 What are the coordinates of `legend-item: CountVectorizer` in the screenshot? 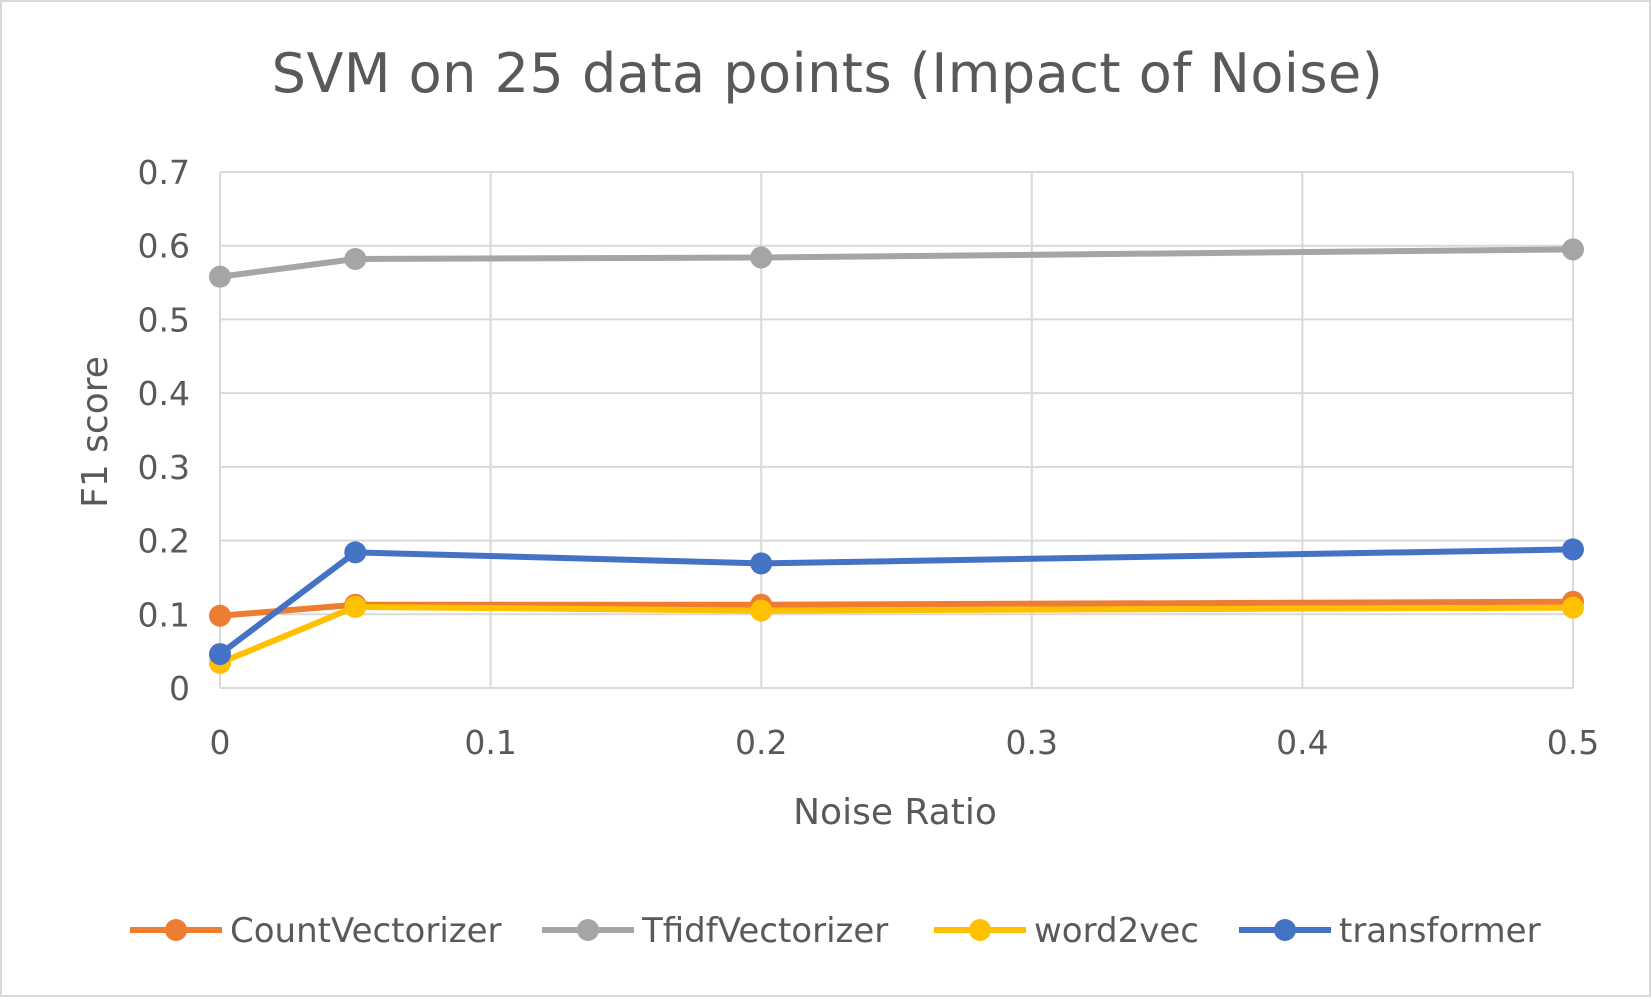 It's located at (316, 931).